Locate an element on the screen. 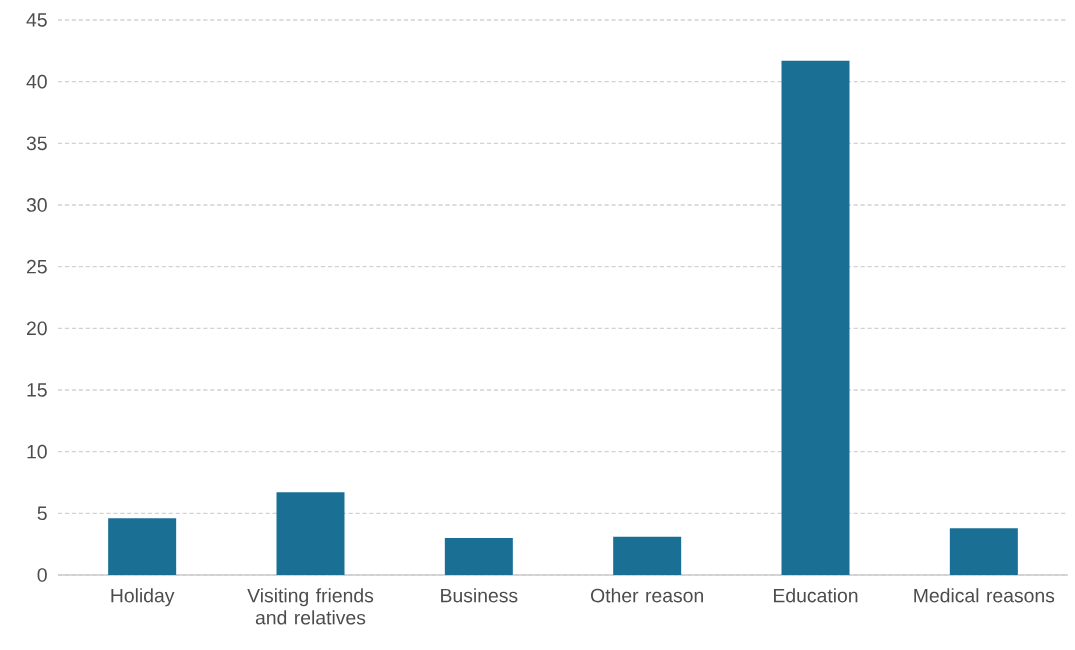 This screenshot has height=650, width=1075. y-tick-label: 45 is located at coordinates (36, 20).